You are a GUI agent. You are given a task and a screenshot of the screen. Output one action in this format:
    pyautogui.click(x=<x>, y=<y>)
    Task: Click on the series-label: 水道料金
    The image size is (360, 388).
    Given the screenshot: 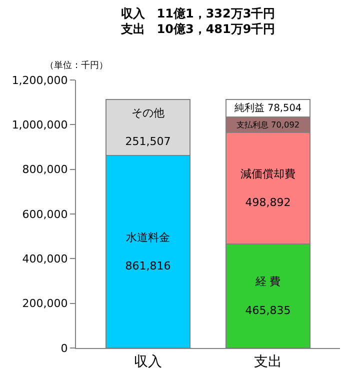 What is the action you would take?
    pyautogui.click(x=148, y=237)
    